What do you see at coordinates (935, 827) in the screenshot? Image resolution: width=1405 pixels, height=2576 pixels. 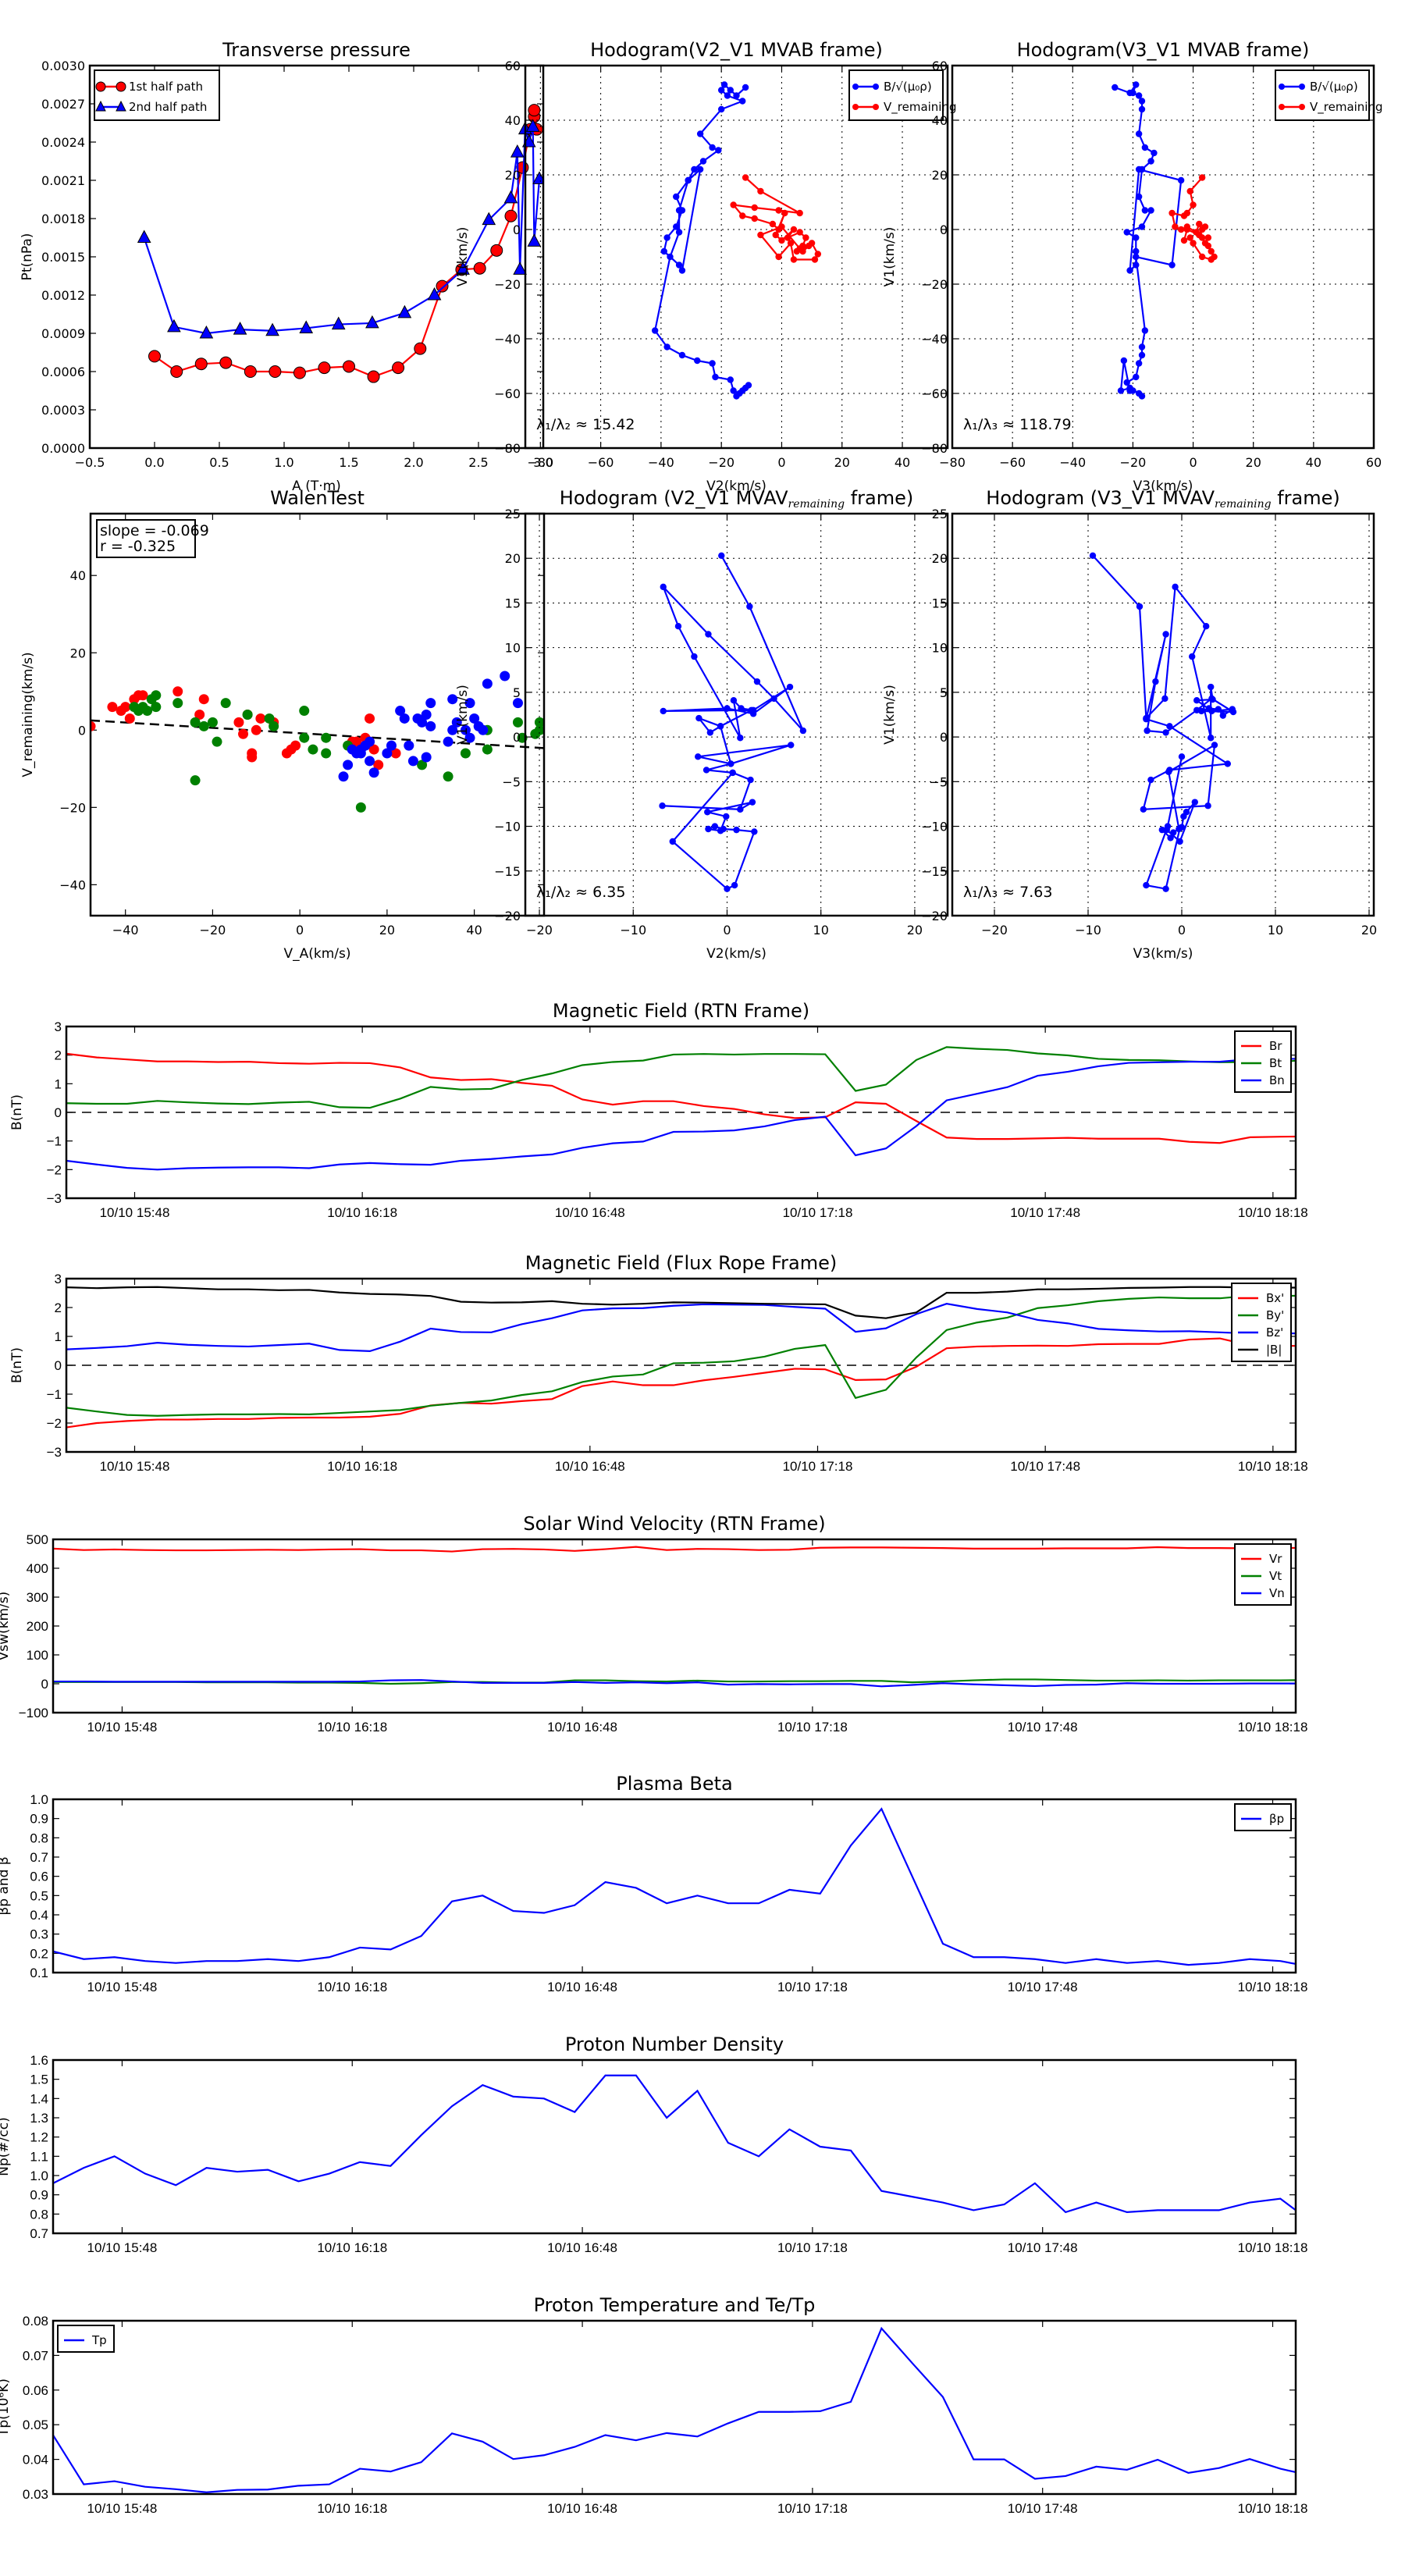 I see `y-tick-label: −10` at bounding box center [935, 827].